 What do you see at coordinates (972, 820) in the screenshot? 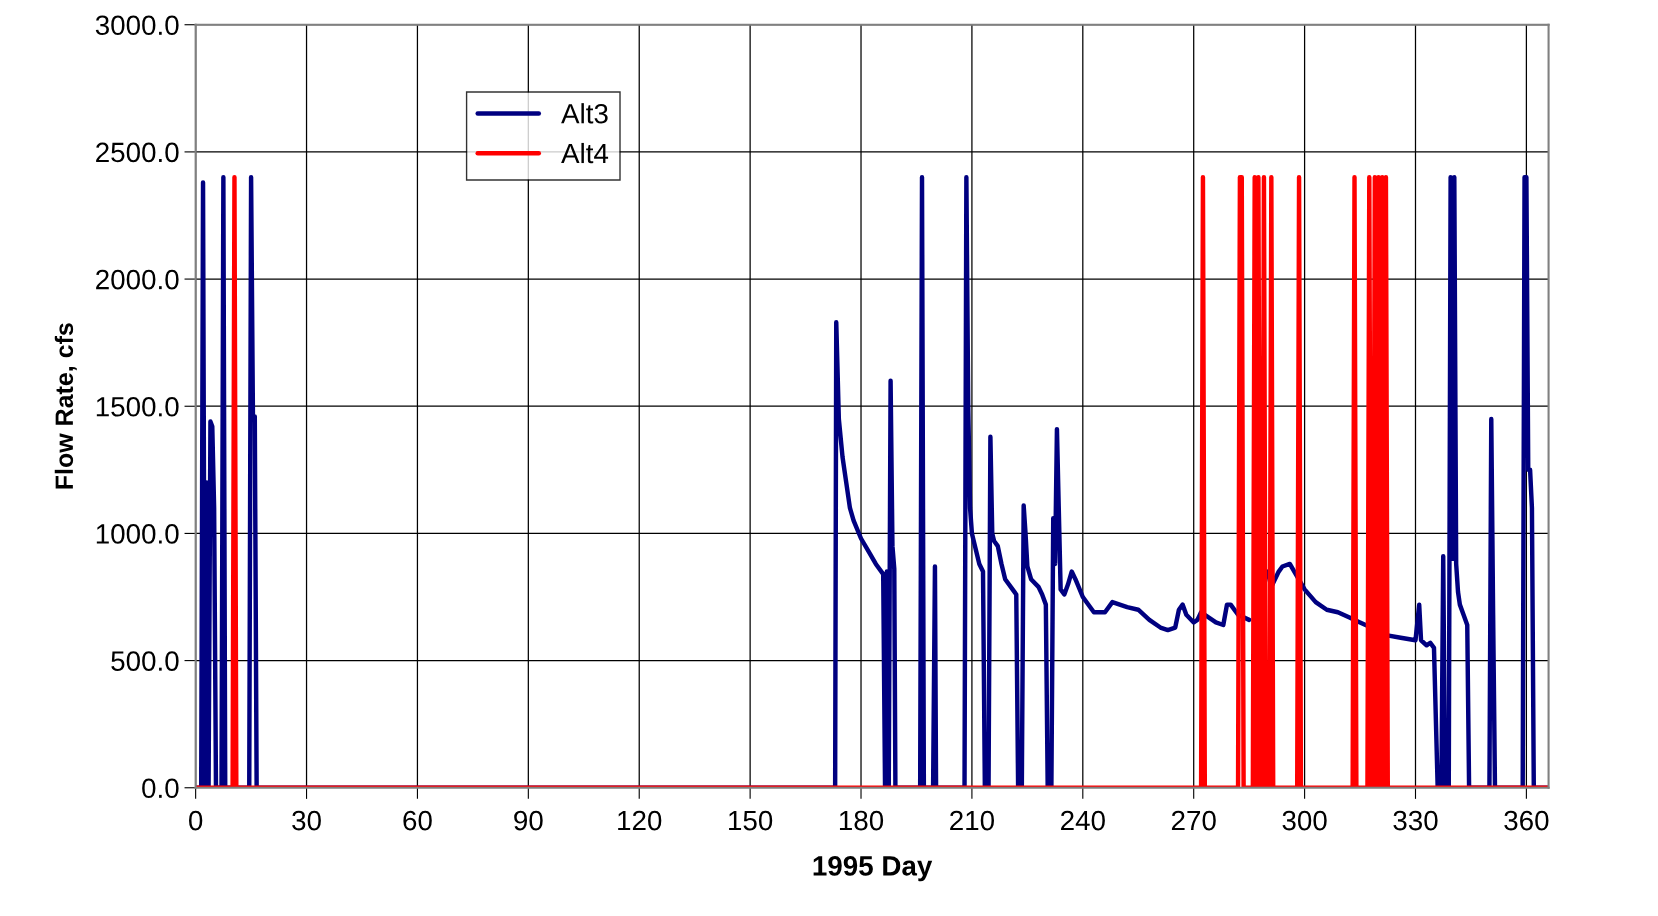
I see `x-tick-label: 210` at bounding box center [972, 820].